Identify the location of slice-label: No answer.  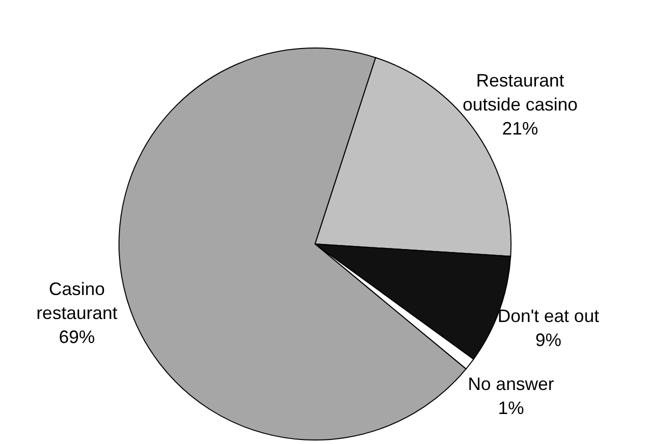
(511, 384).